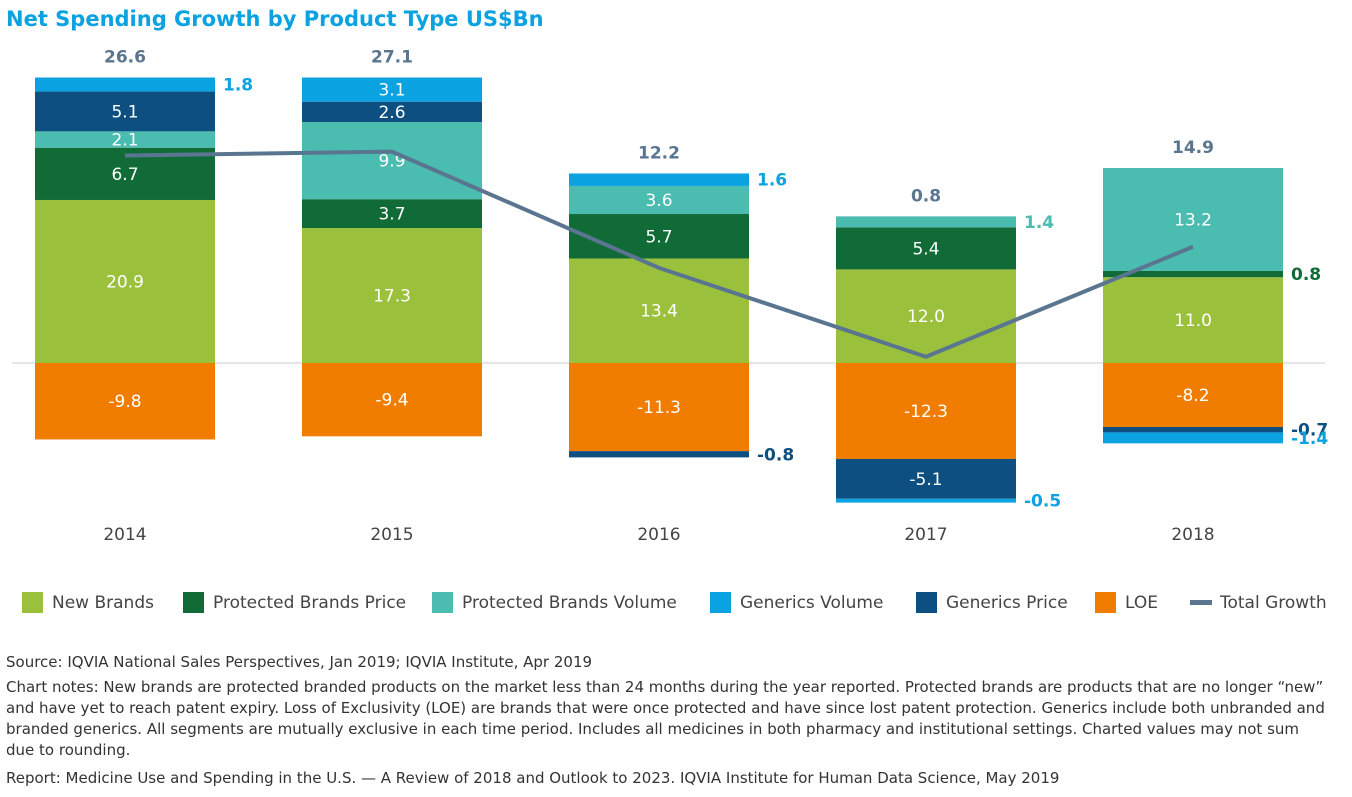 This screenshot has height=797, width=1352. Describe the element at coordinates (1193, 148) in the screenshot. I see `total-label: 14.9` at that location.